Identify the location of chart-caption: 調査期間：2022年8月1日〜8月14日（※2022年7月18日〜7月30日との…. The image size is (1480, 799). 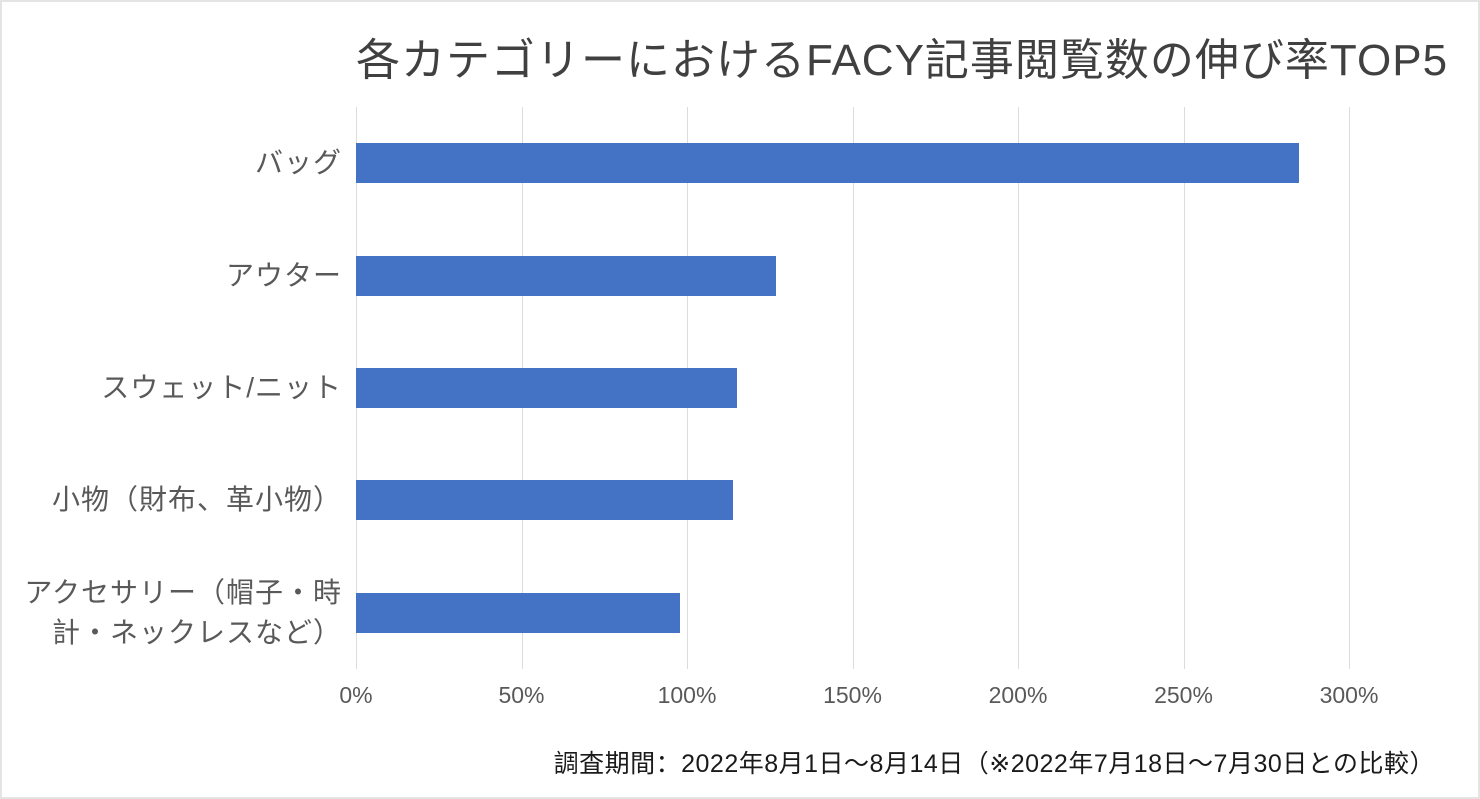
(994, 764).